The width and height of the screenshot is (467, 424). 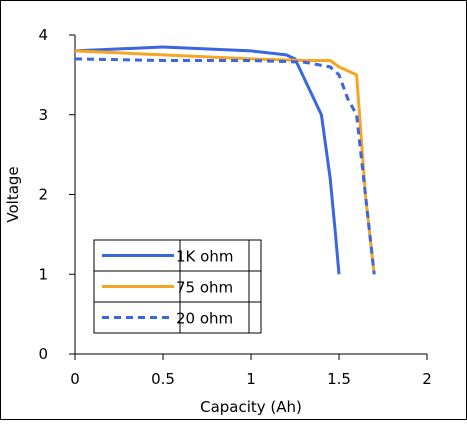 What do you see at coordinates (204, 319) in the screenshot?
I see `legend-entry-label: 20 ohm` at bounding box center [204, 319].